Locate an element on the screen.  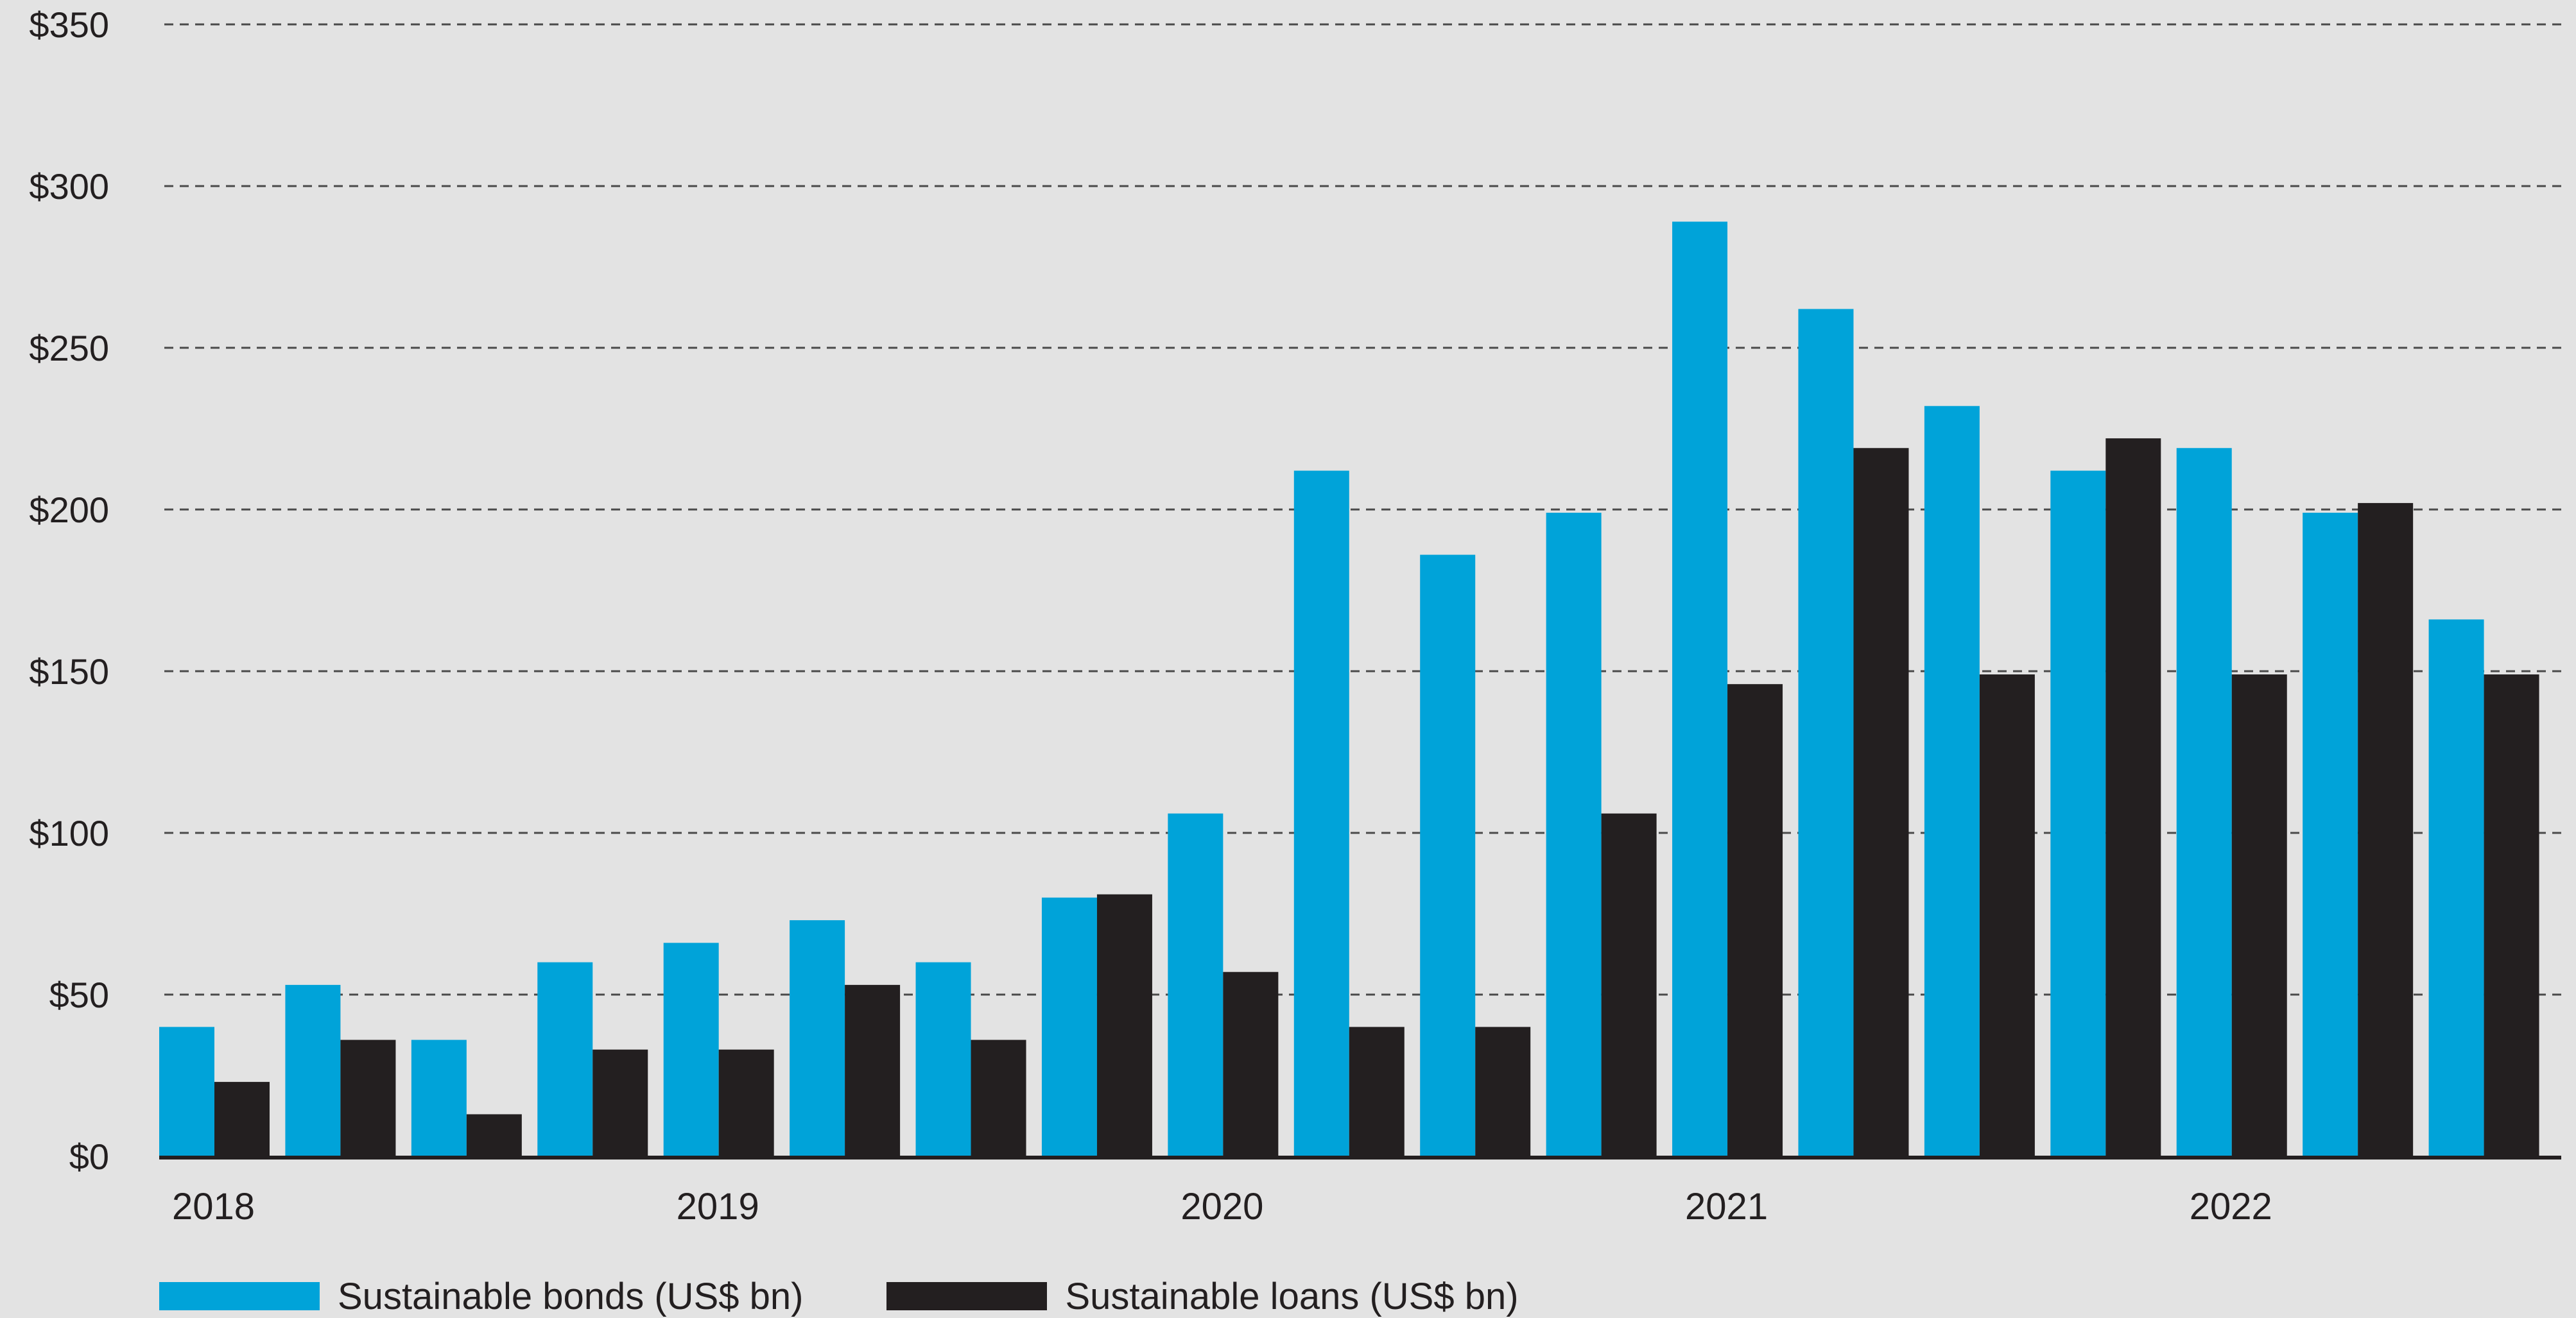
legend-label-bonds: Sustainable bonds (US$ bn) is located at coordinates (571, 1296).